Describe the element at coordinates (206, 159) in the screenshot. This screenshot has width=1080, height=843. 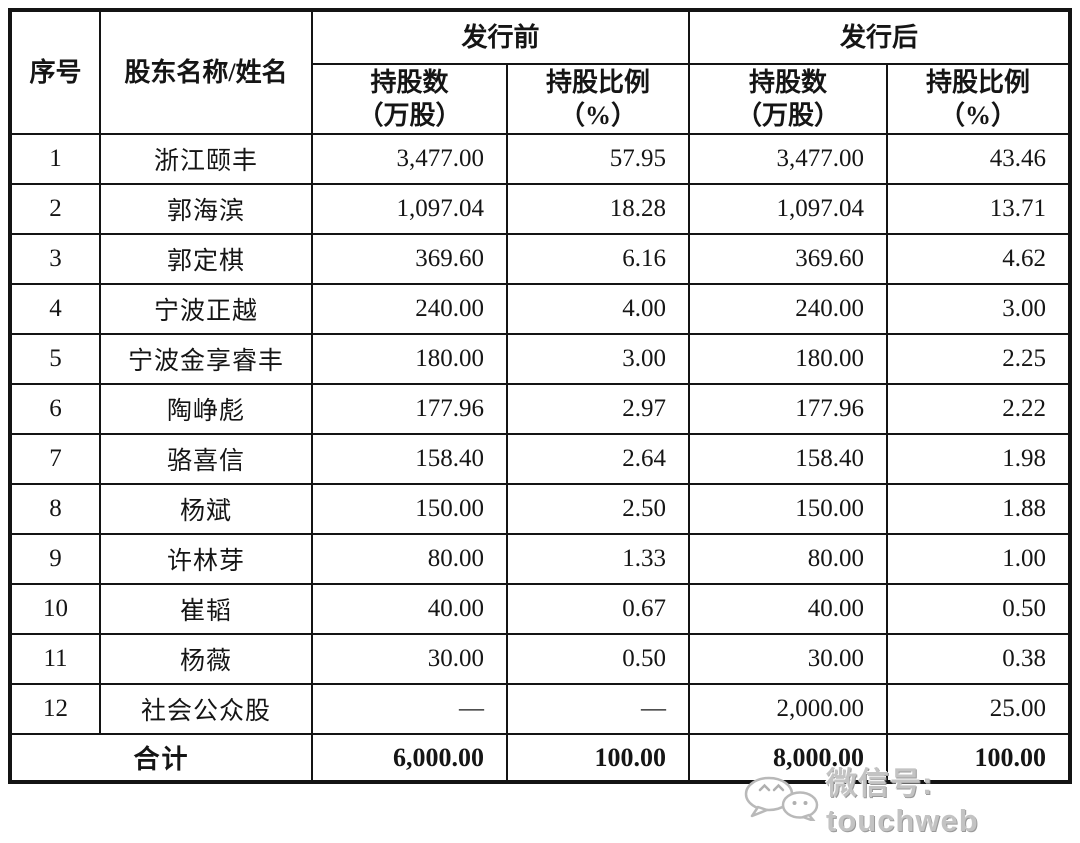
I see `shareholder-name: 浙江颐丰` at that location.